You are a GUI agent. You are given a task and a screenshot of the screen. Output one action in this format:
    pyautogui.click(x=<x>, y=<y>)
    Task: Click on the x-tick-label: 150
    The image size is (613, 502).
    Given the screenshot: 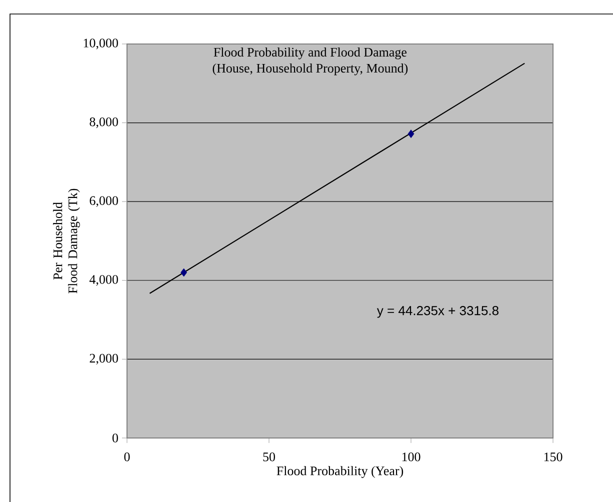 What is the action you would take?
    pyautogui.click(x=553, y=457)
    